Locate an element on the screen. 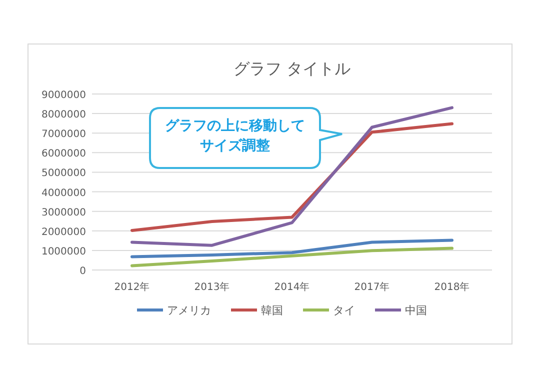  x-tick-label: 2014年 is located at coordinates (292, 287).